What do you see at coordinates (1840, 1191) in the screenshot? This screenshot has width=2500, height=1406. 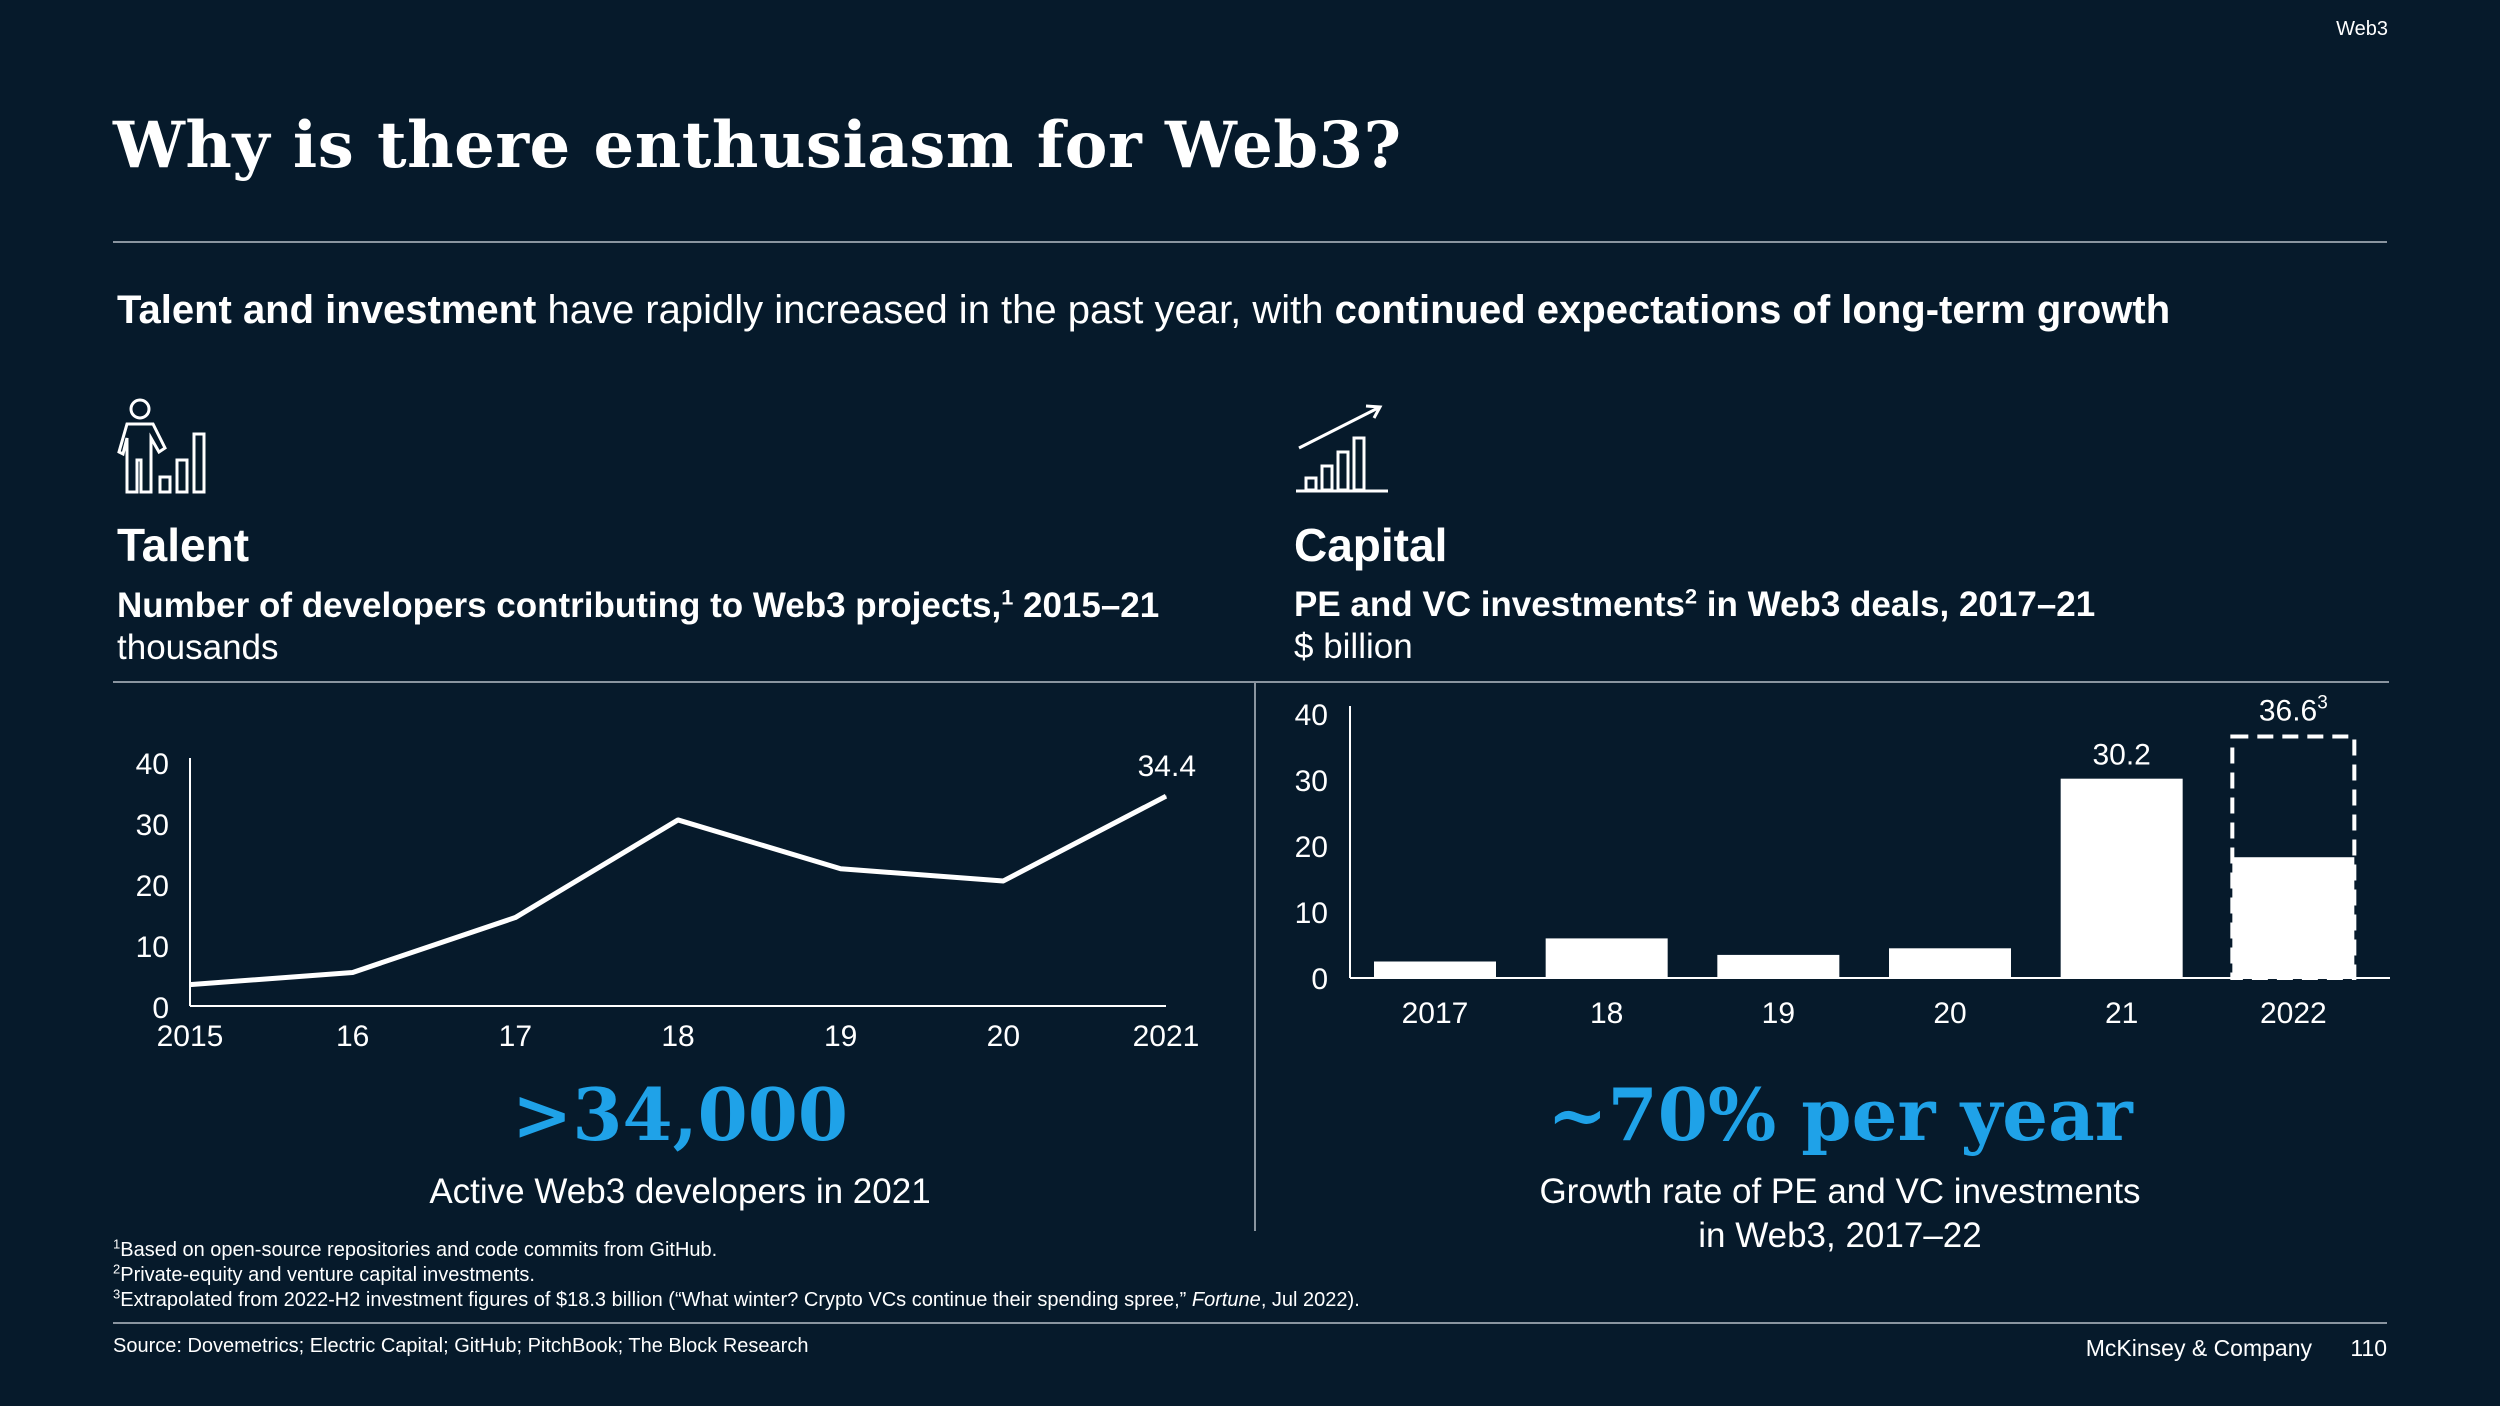 I see `capital-caption-line-1: Growth rate of PE and VC investments` at bounding box center [1840, 1191].